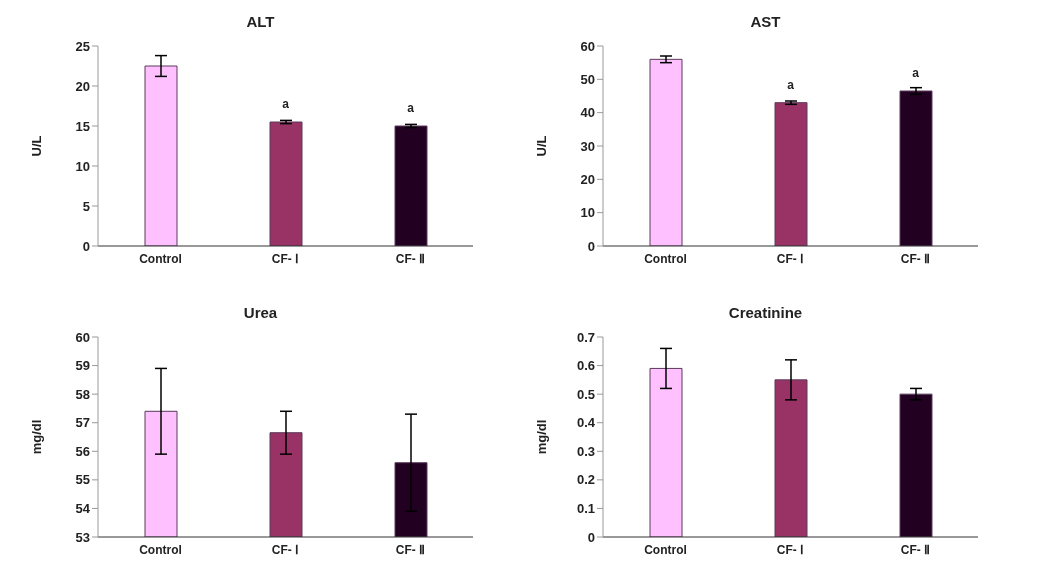 Image resolution: width=1042 pixels, height=577 pixels. Describe the element at coordinates (82, 366) in the screenshot. I see `y-tick-label: 59` at that location.